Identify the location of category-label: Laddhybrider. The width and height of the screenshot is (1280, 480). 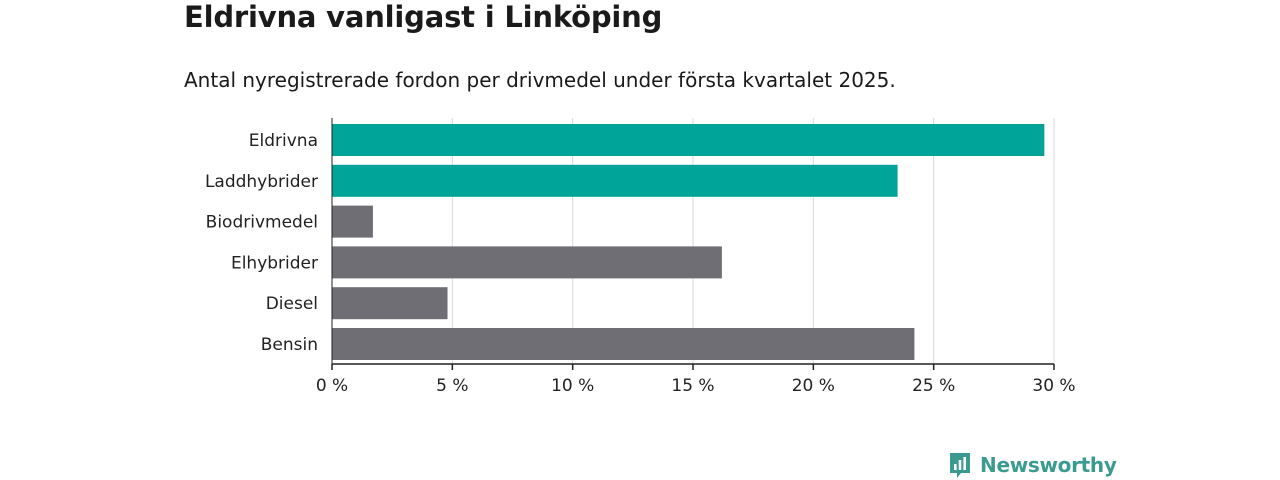
(261, 182).